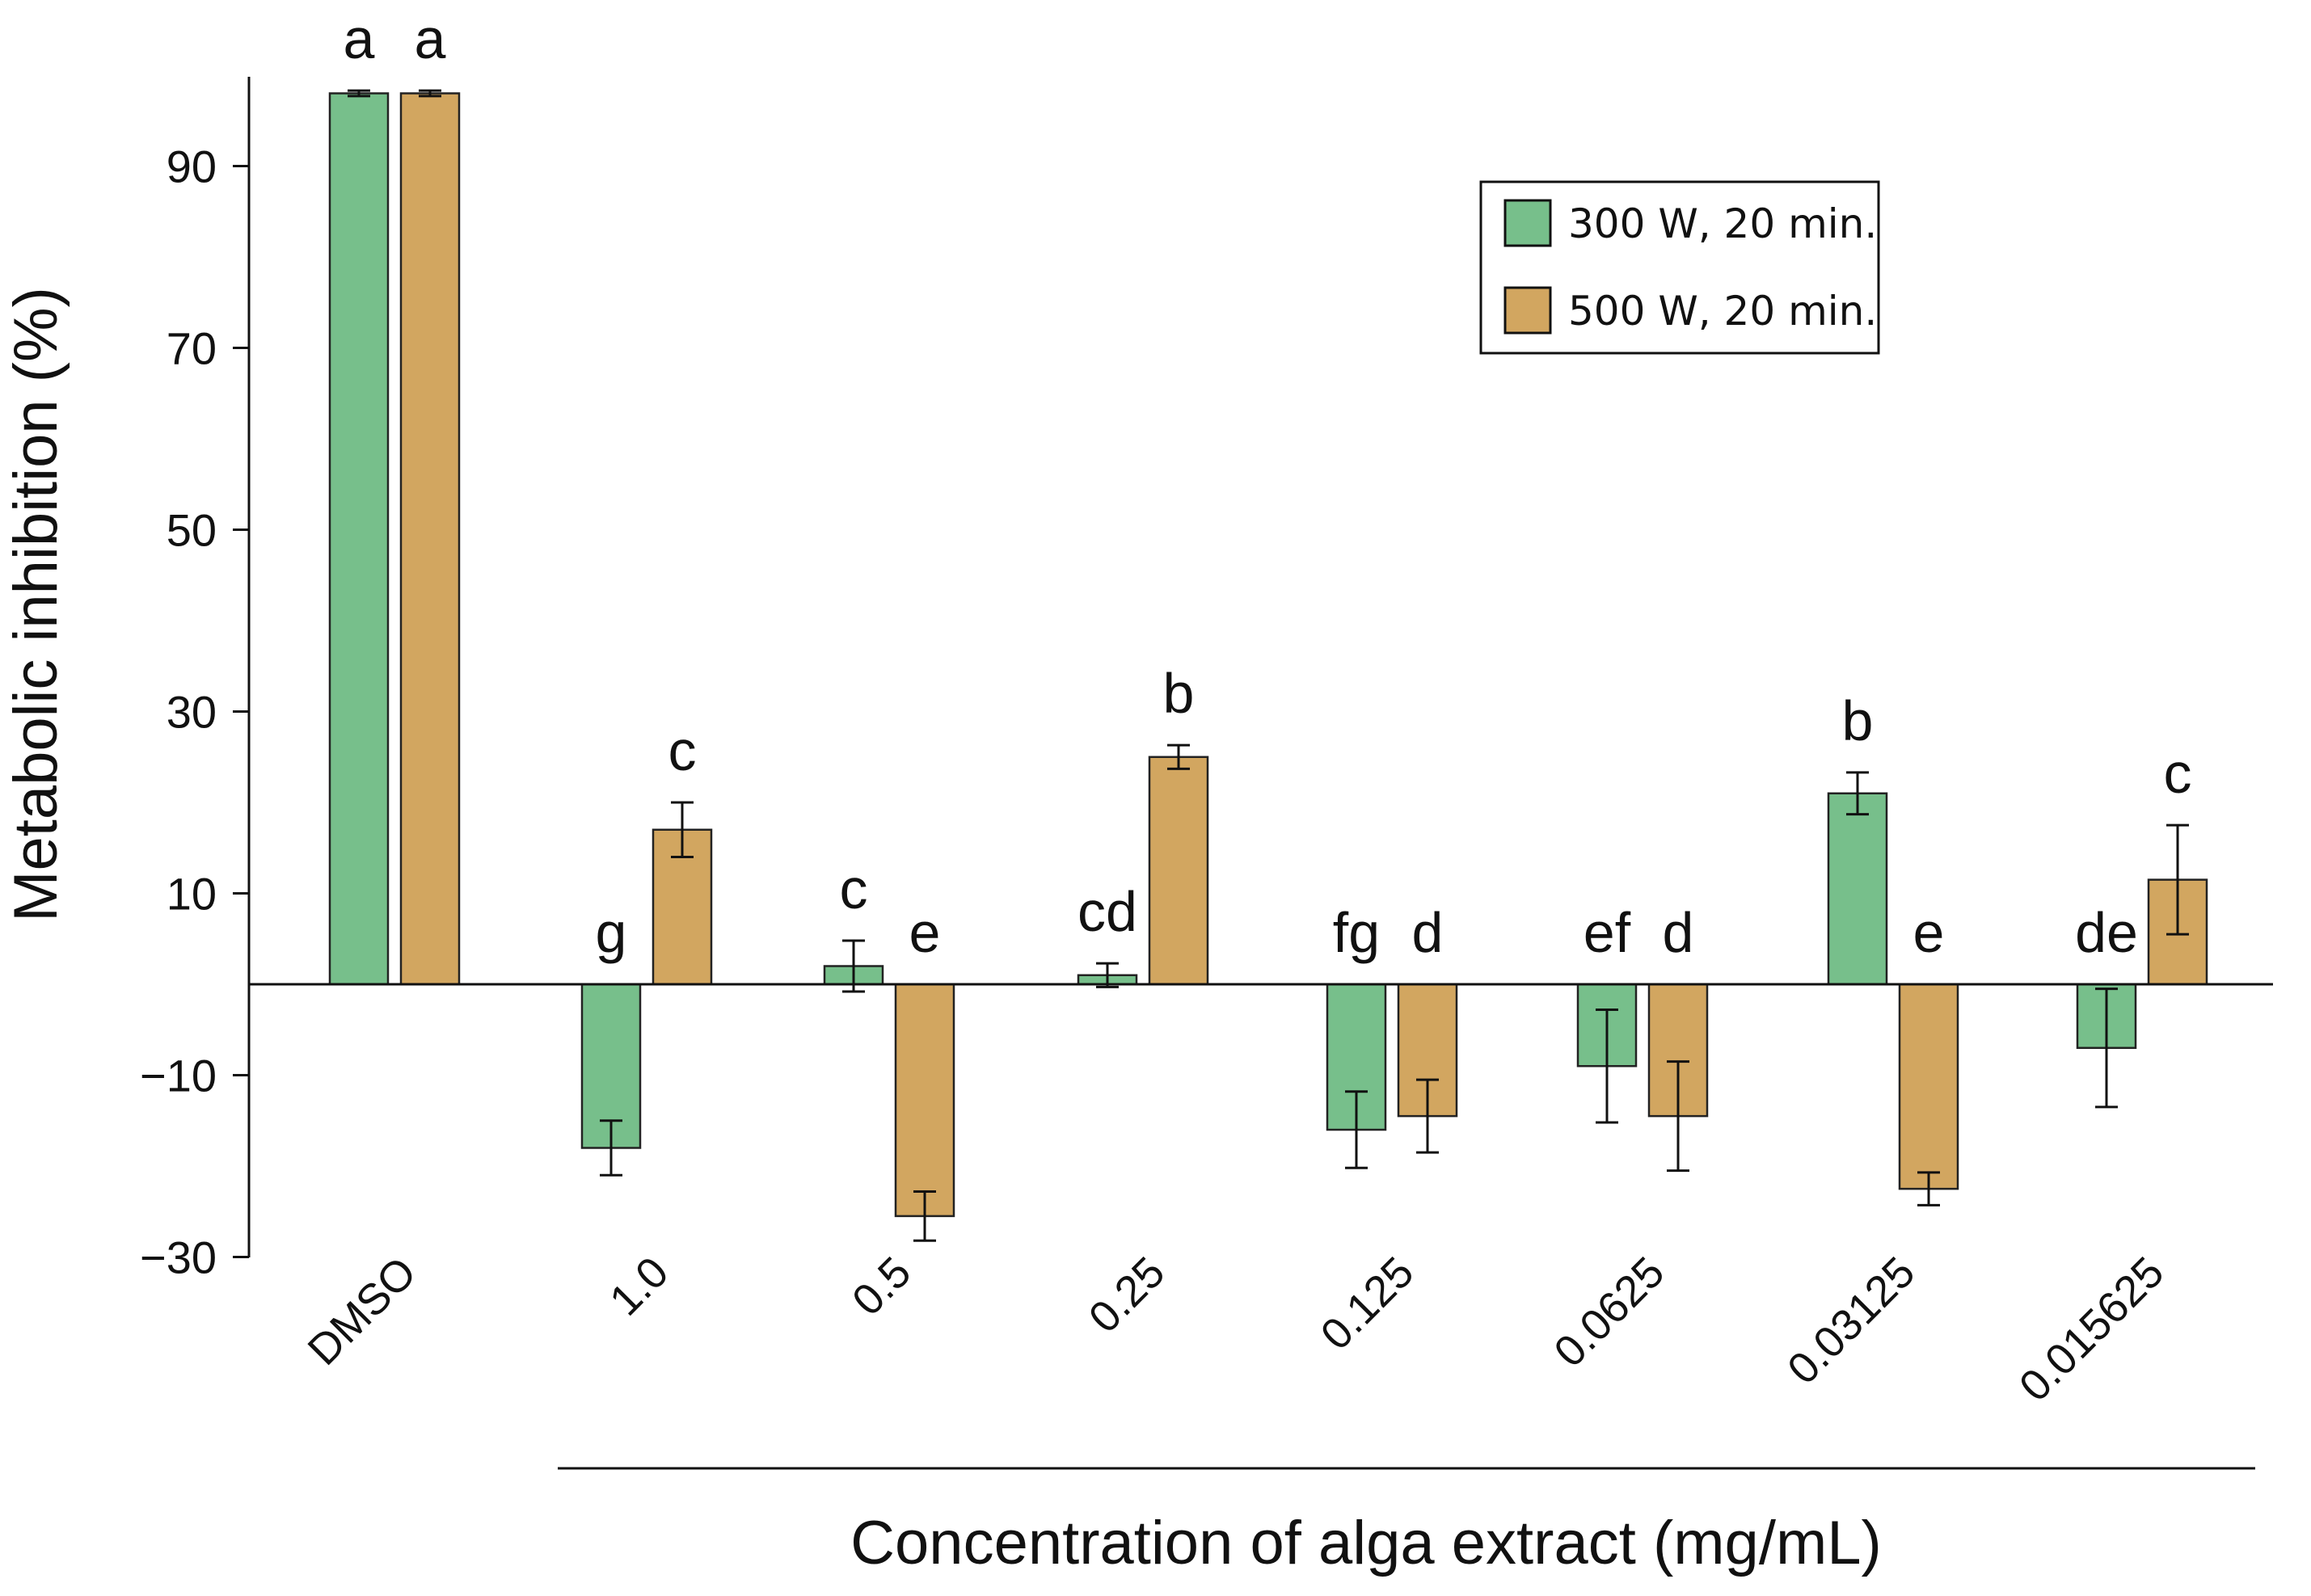 The height and width of the screenshot is (1596, 2311). I want to click on x-tick-label: DMSO, so click(362, 1311).